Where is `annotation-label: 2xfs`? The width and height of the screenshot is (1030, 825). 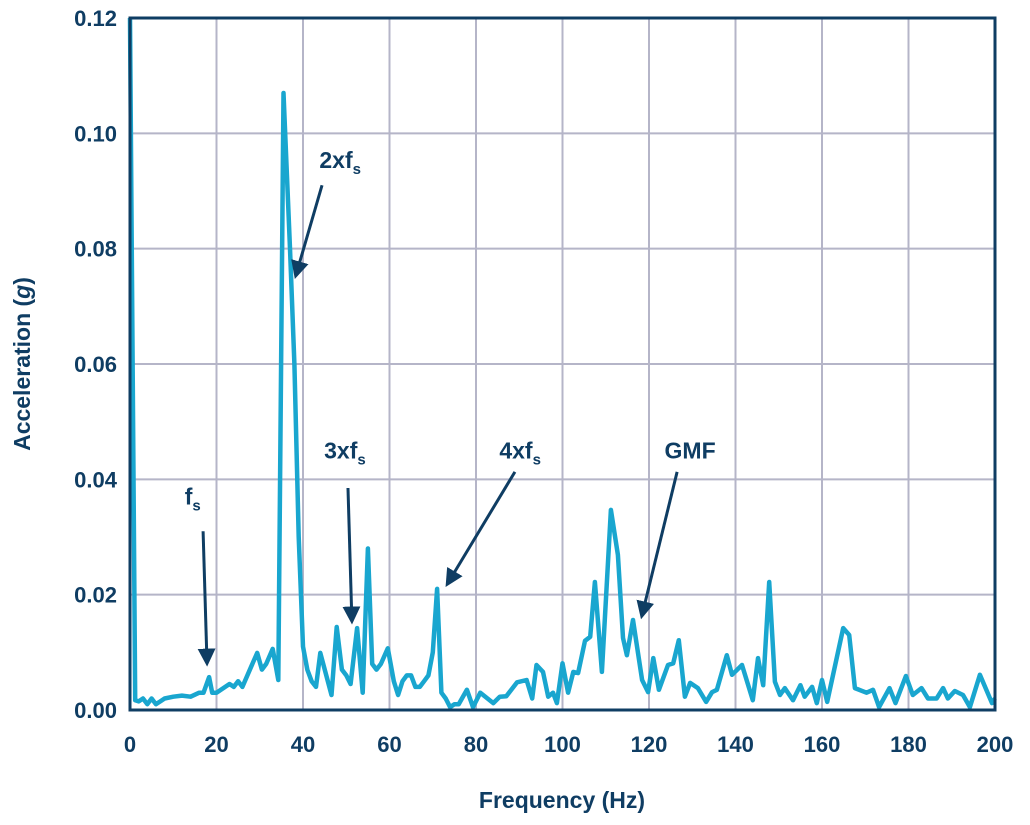
annotation-label: 2xfs is located at coordinates (340, 162).